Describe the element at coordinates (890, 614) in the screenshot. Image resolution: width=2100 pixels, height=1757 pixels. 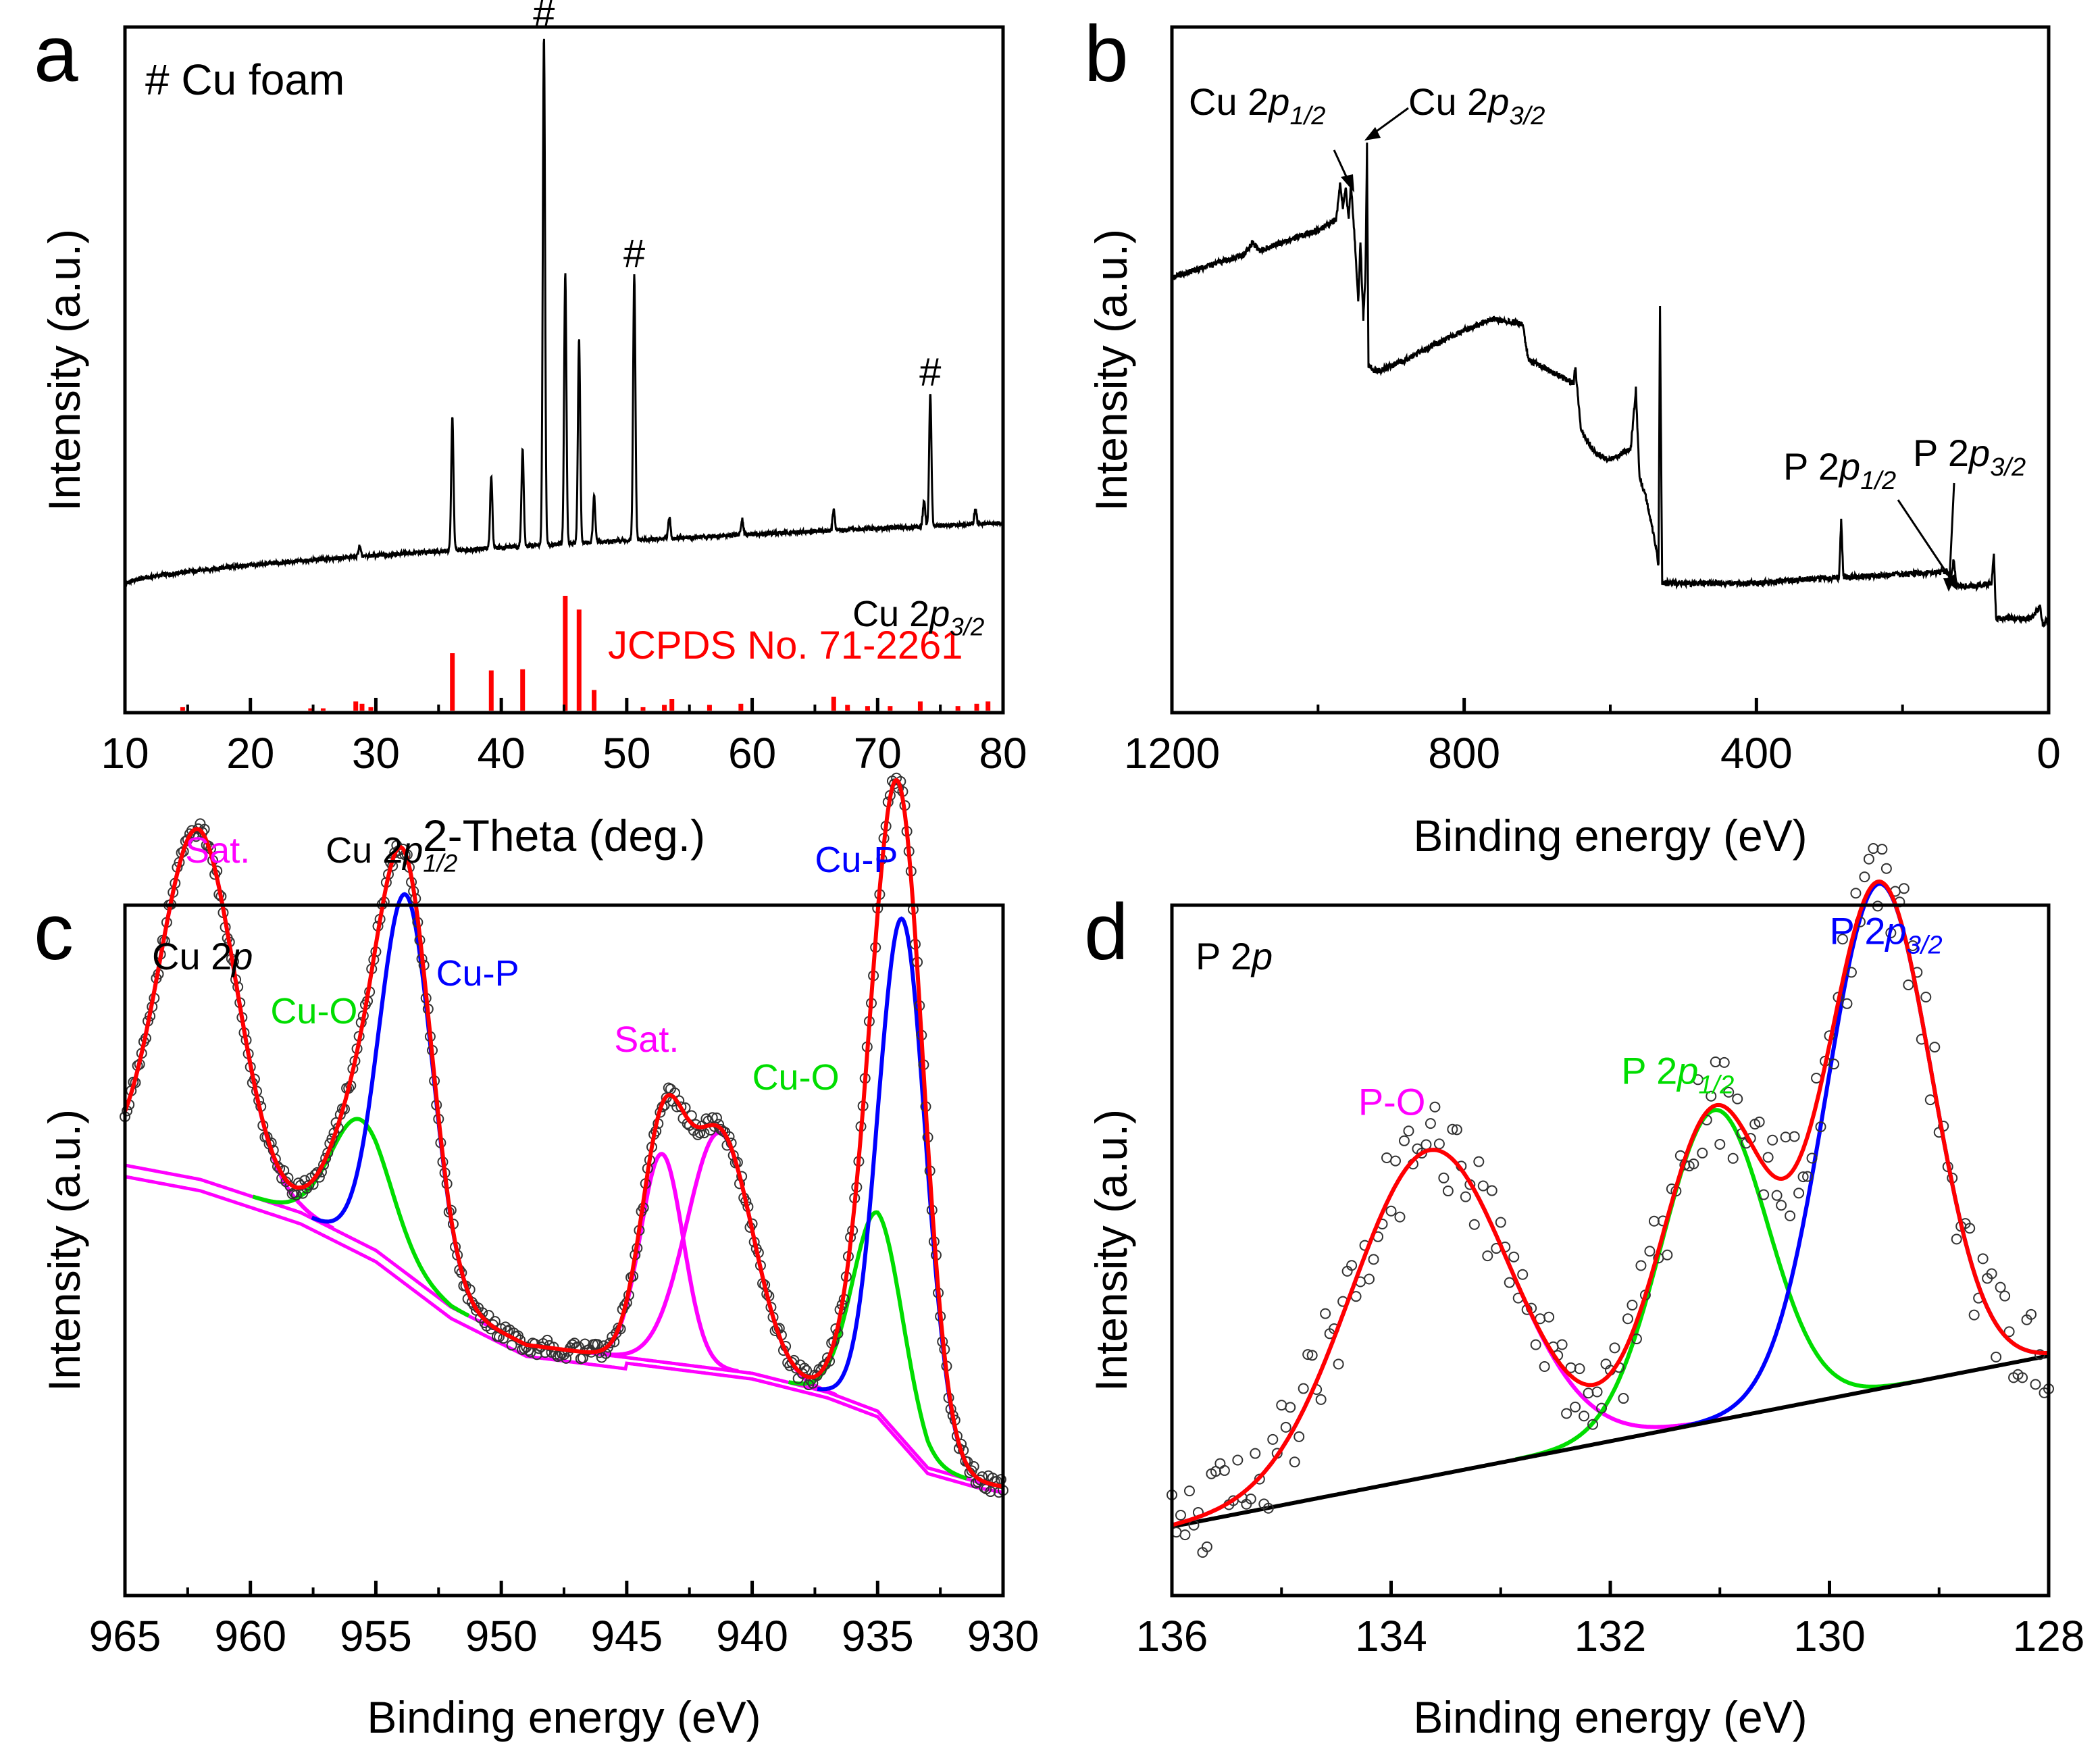
I see `label-text: Cu 2` at that location.